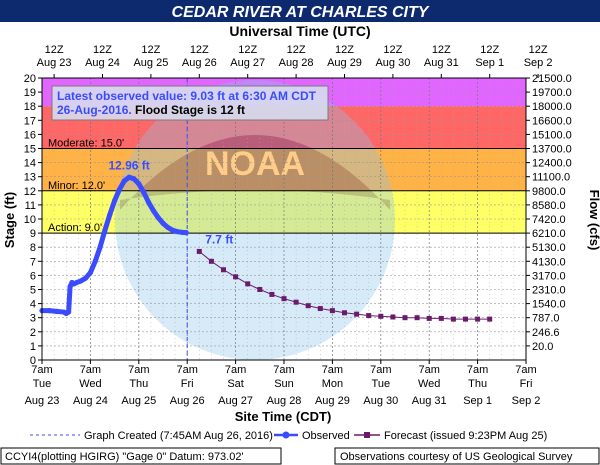 This screenshot has height=465, width=600. Describe the element at coordinates (30, 164) in the screenshot. I see `stage-tick-label: 14` at that location.